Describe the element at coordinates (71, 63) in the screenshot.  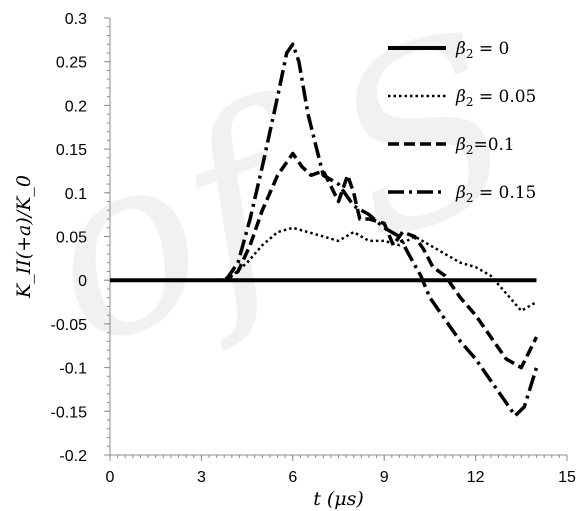
I see `y-tick-label: 0.25` at that location.